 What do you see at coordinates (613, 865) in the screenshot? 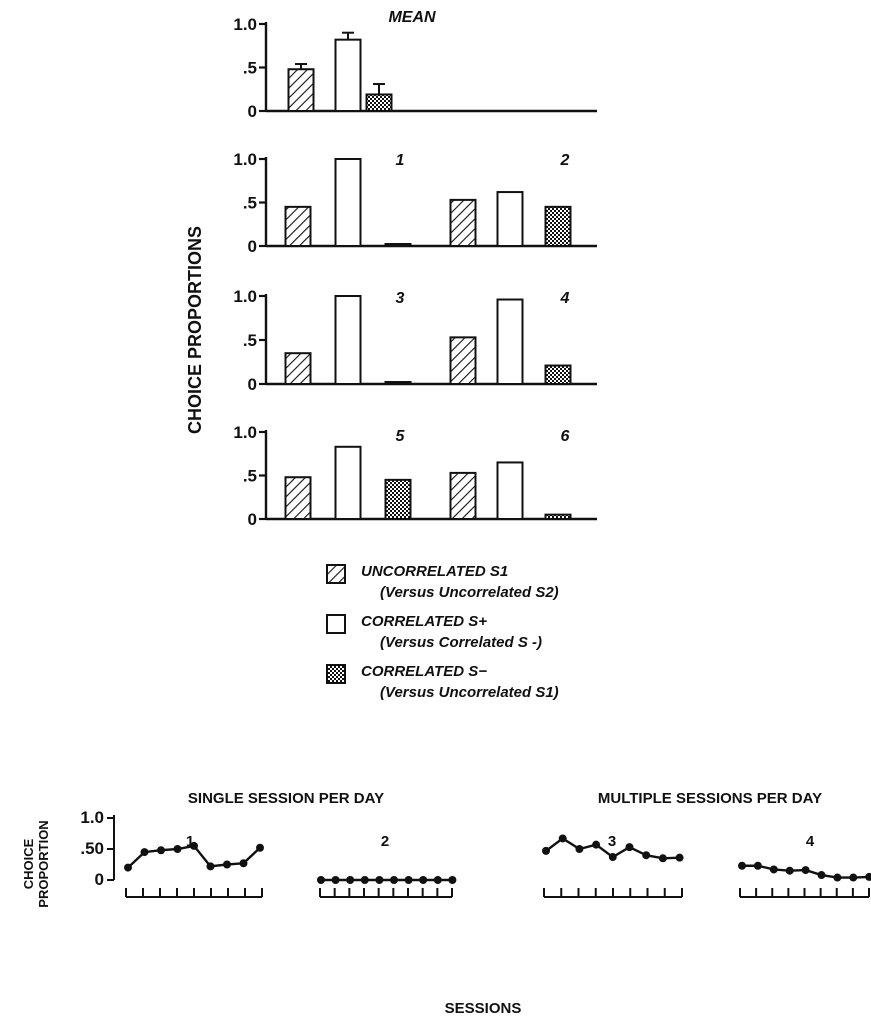
I see `line-panel: 3` at bounding box center [613, 865].